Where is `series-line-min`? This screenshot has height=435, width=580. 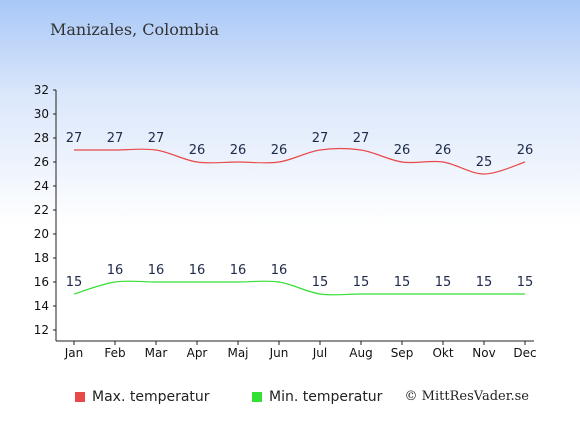 series-line-min is located at coordinates (299, 288).